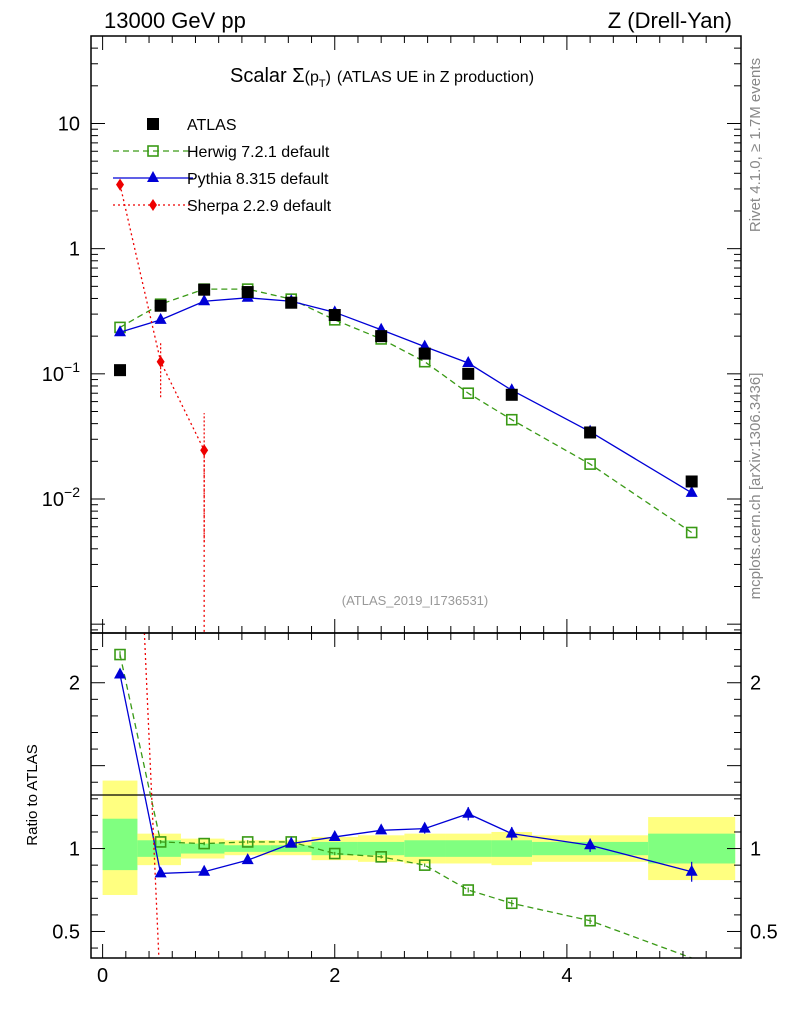 This screenshot has height=1024, width=786. Describe the element at coordinates (259, 206) in the screenshot. I see `legend-label: Sherpa 2.2.9 default` at that location.